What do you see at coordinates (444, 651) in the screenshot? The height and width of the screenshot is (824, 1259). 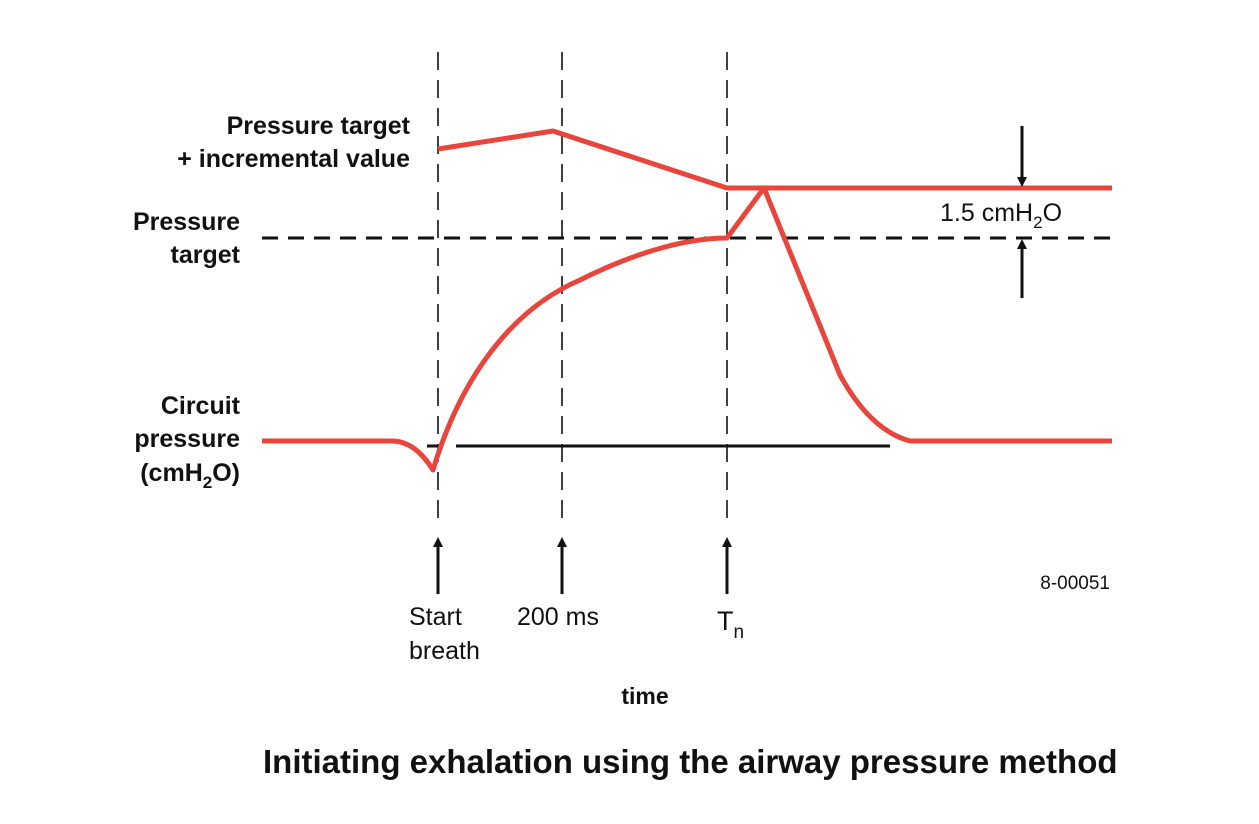 I see `label-start-breath-2: breath` at bounding box center [444, 651].